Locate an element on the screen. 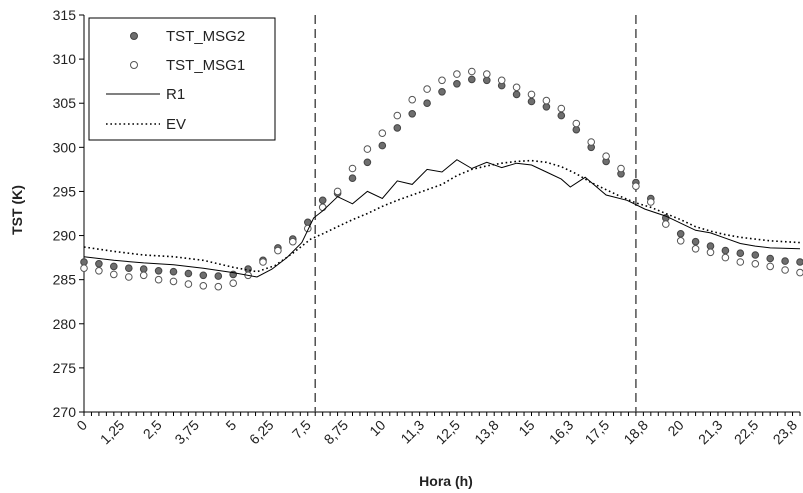 This screenshot has width=803, height=493. y-tick-label-295: 295 is located at coordinates (65, 191).